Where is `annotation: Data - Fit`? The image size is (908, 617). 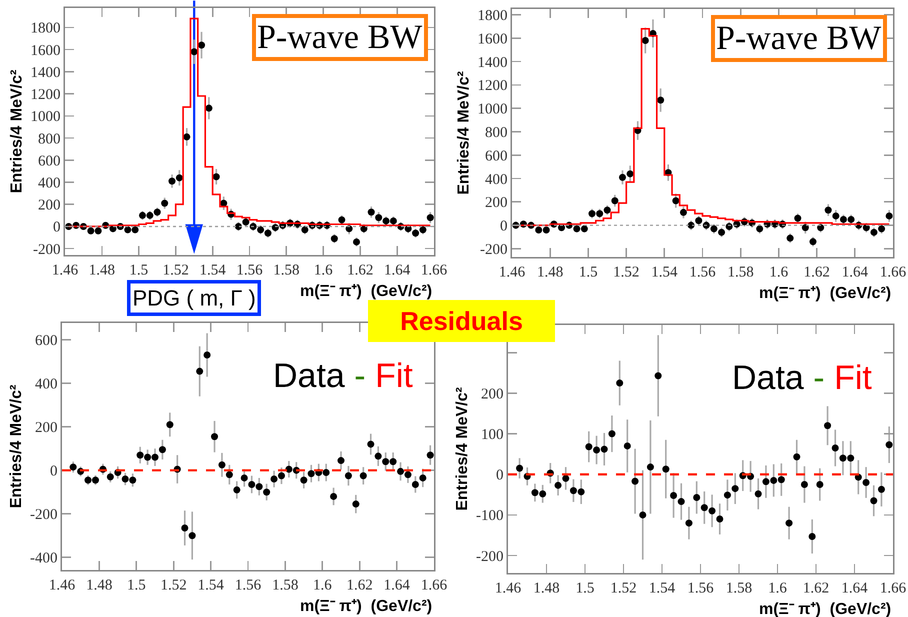
annotation: Data - Fit is located at coordinates (802, 378).